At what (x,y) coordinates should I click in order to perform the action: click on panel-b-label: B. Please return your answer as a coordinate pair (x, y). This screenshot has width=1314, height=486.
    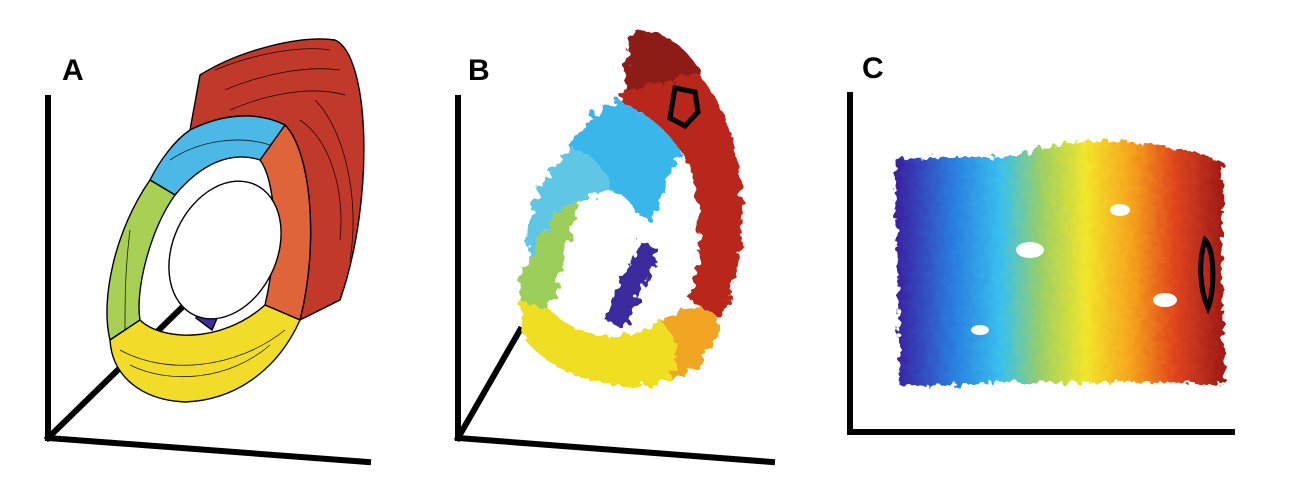
    Looking at the image, I should click on (479, 70).